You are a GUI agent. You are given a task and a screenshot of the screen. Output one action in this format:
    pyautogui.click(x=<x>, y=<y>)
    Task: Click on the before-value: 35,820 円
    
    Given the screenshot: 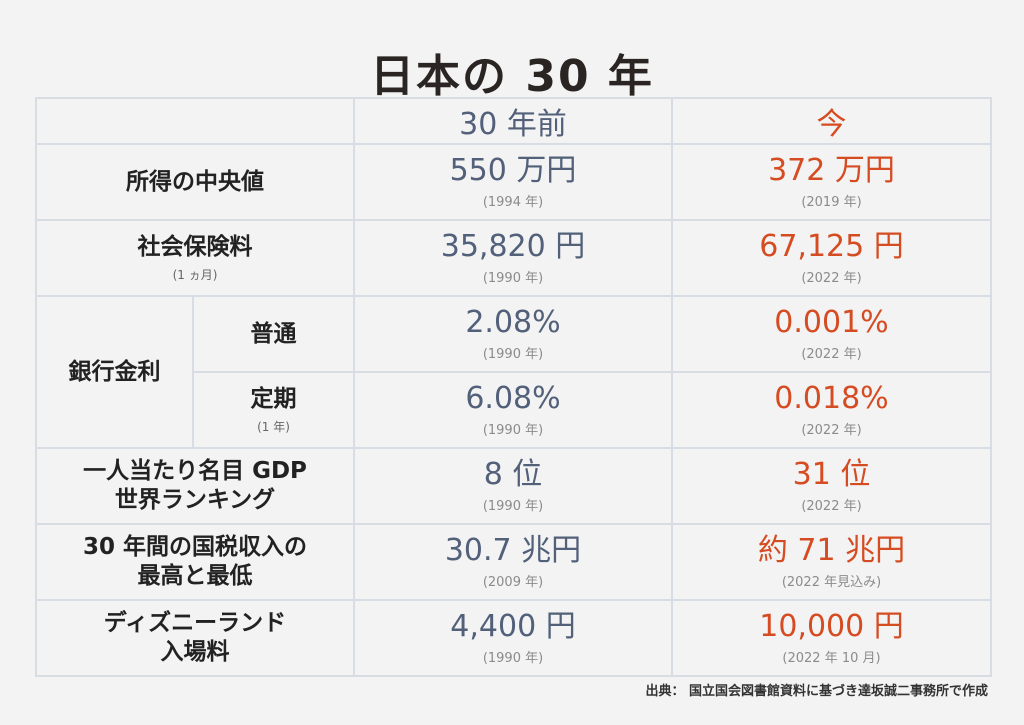 What is the action you would take?
    pyautogui.click(x=513, y=247)
    